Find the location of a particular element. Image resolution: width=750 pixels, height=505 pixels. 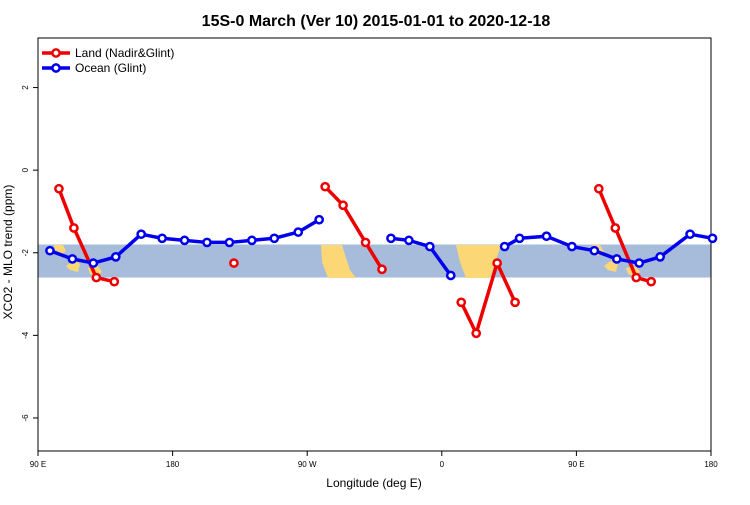

y-axis: 2 0 -2 -4 -6 is located at coordinates (29, 253).